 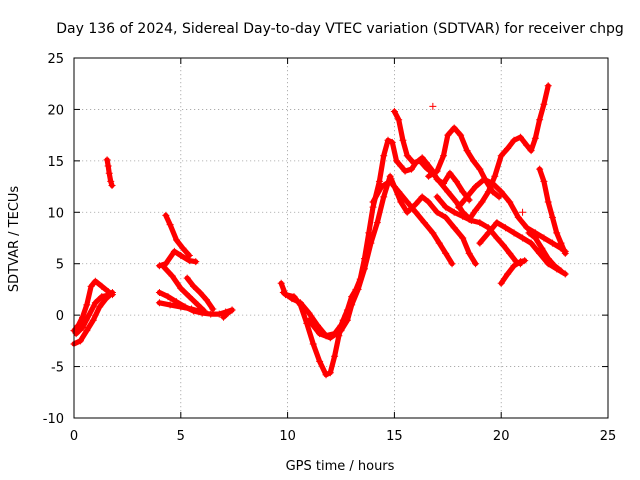 What do you see at coordinates (340, 466) in the screenshot?
I see `x-axis-label: GPS time / hours` at bounding box center [340, 466].